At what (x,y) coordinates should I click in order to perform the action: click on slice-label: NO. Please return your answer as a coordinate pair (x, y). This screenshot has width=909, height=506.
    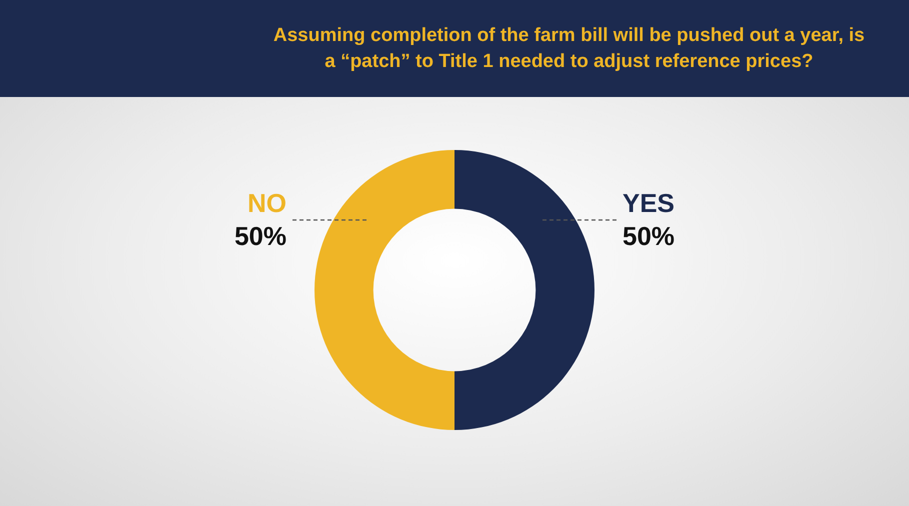
    Looking at the image, I should click on (267, 203).